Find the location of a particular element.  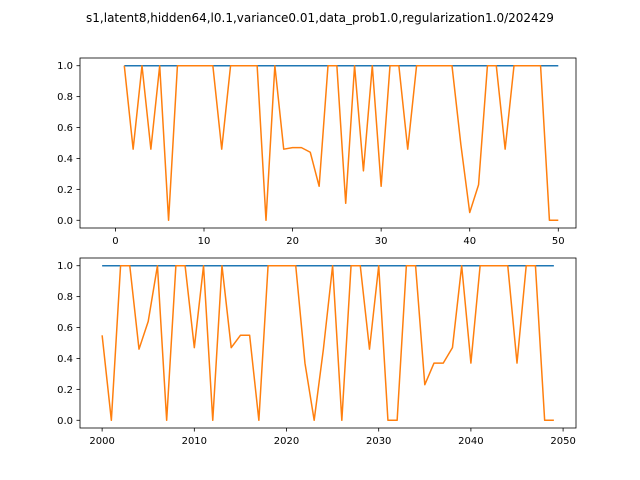

x-tick-label: 2030 is located at coordinates (378, 441).